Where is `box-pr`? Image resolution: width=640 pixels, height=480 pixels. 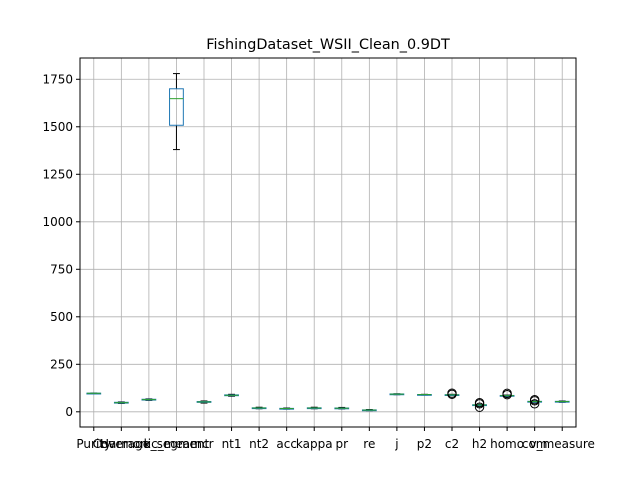
box-pr is located at coordinates (342, 408).